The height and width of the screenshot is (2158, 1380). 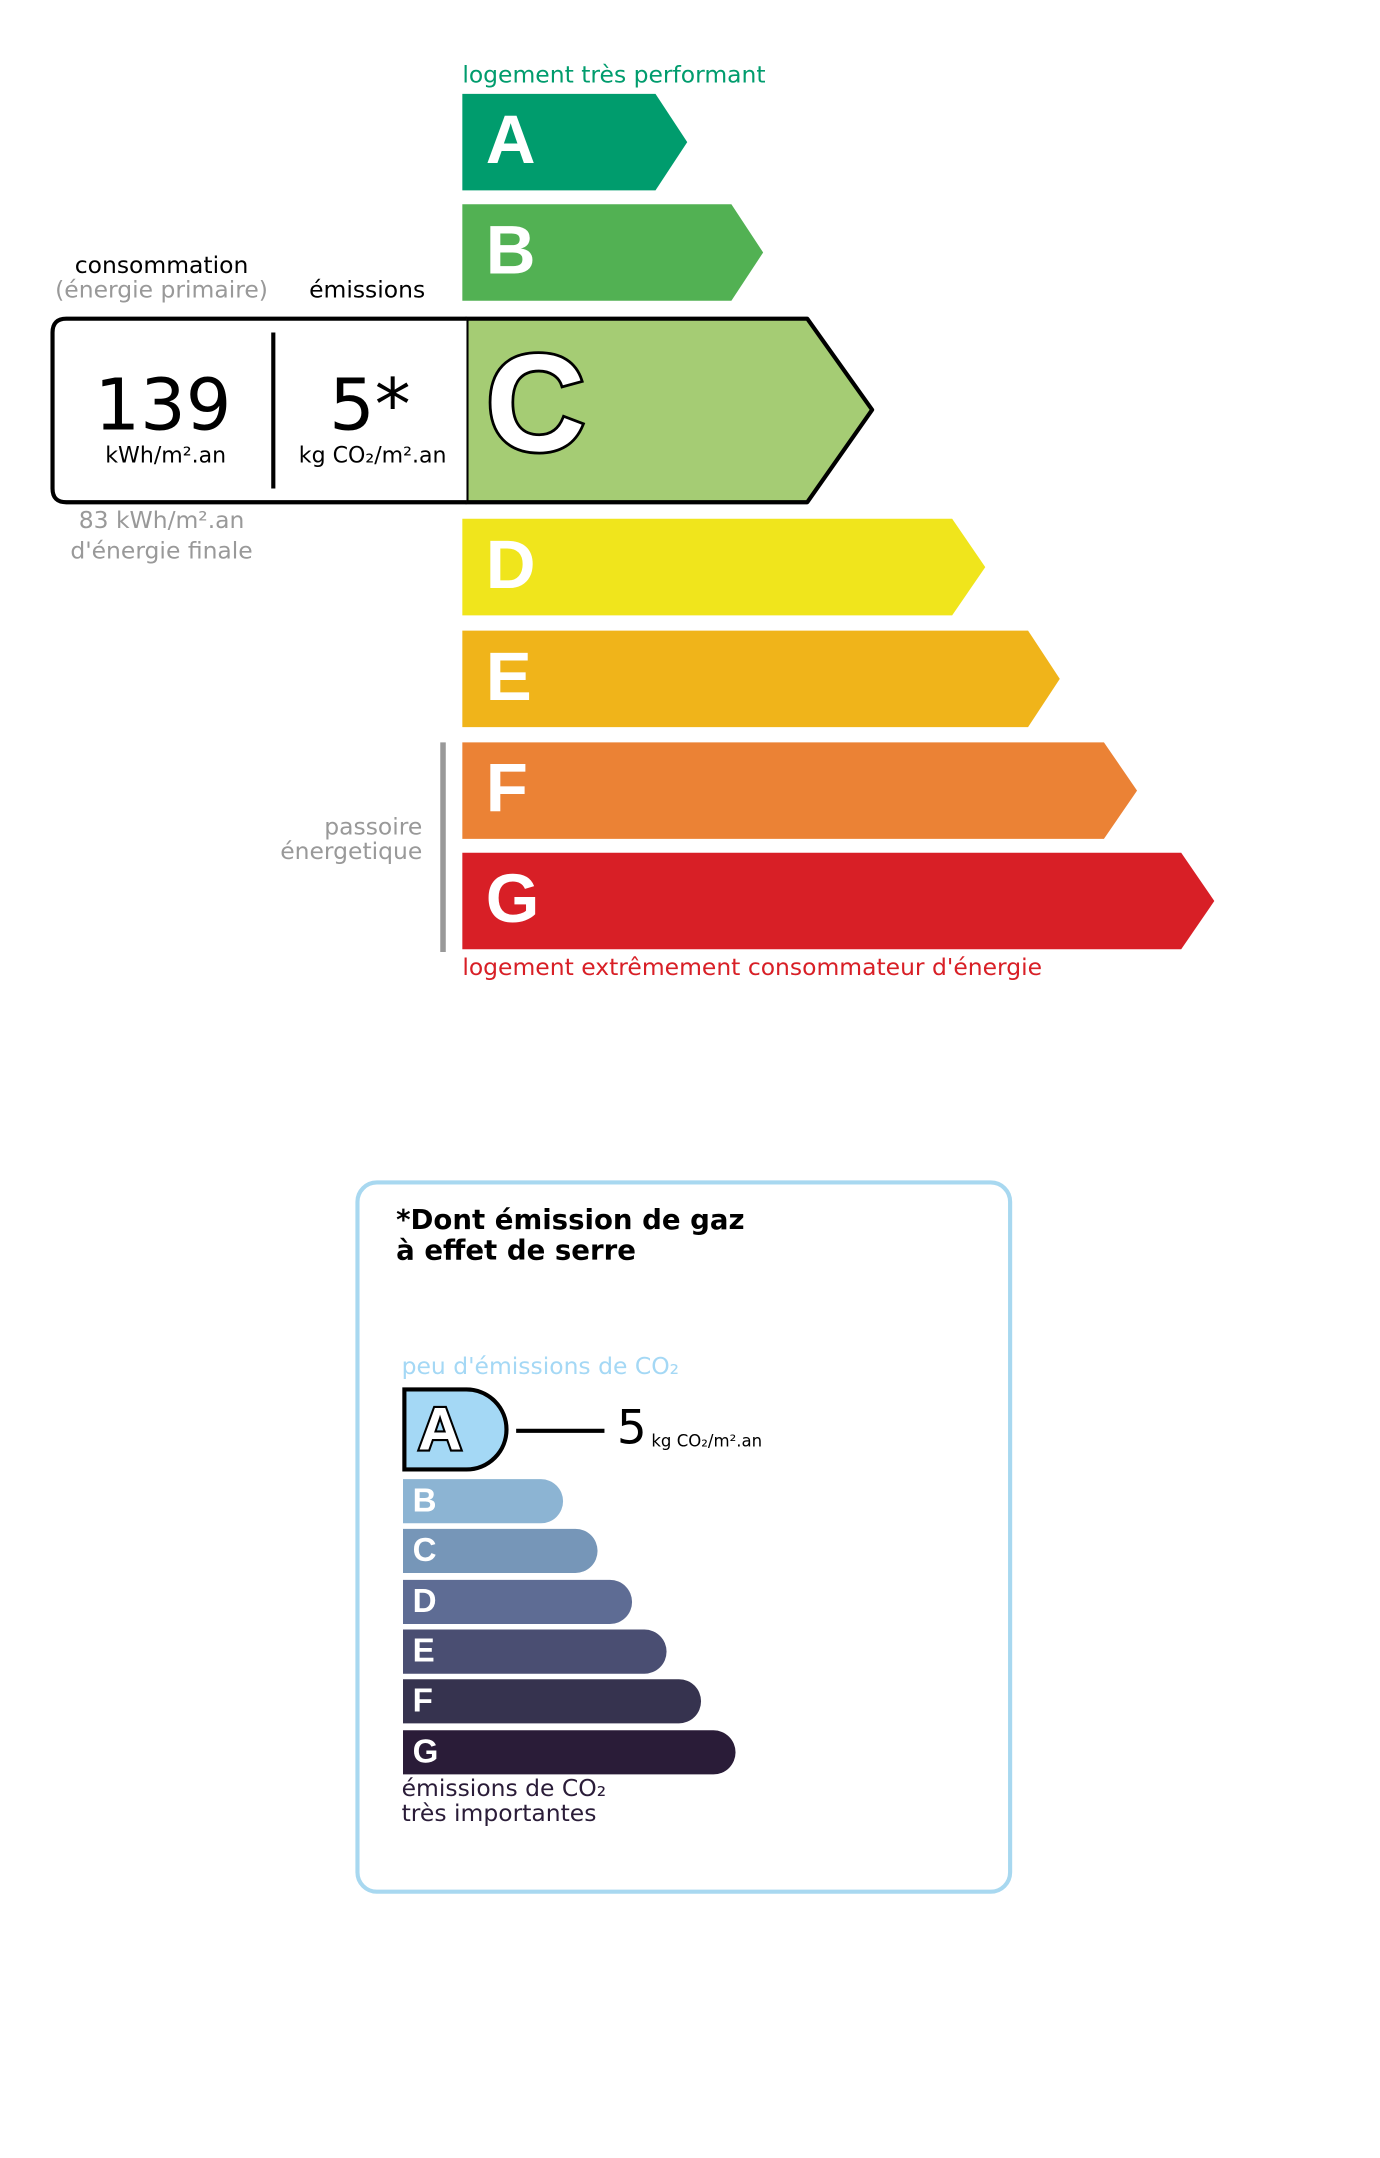 What do you see at coordinates (440, 1429) in the screenshot?
I see `ghg-letter-current: A` at bounding box center [440, 1429].